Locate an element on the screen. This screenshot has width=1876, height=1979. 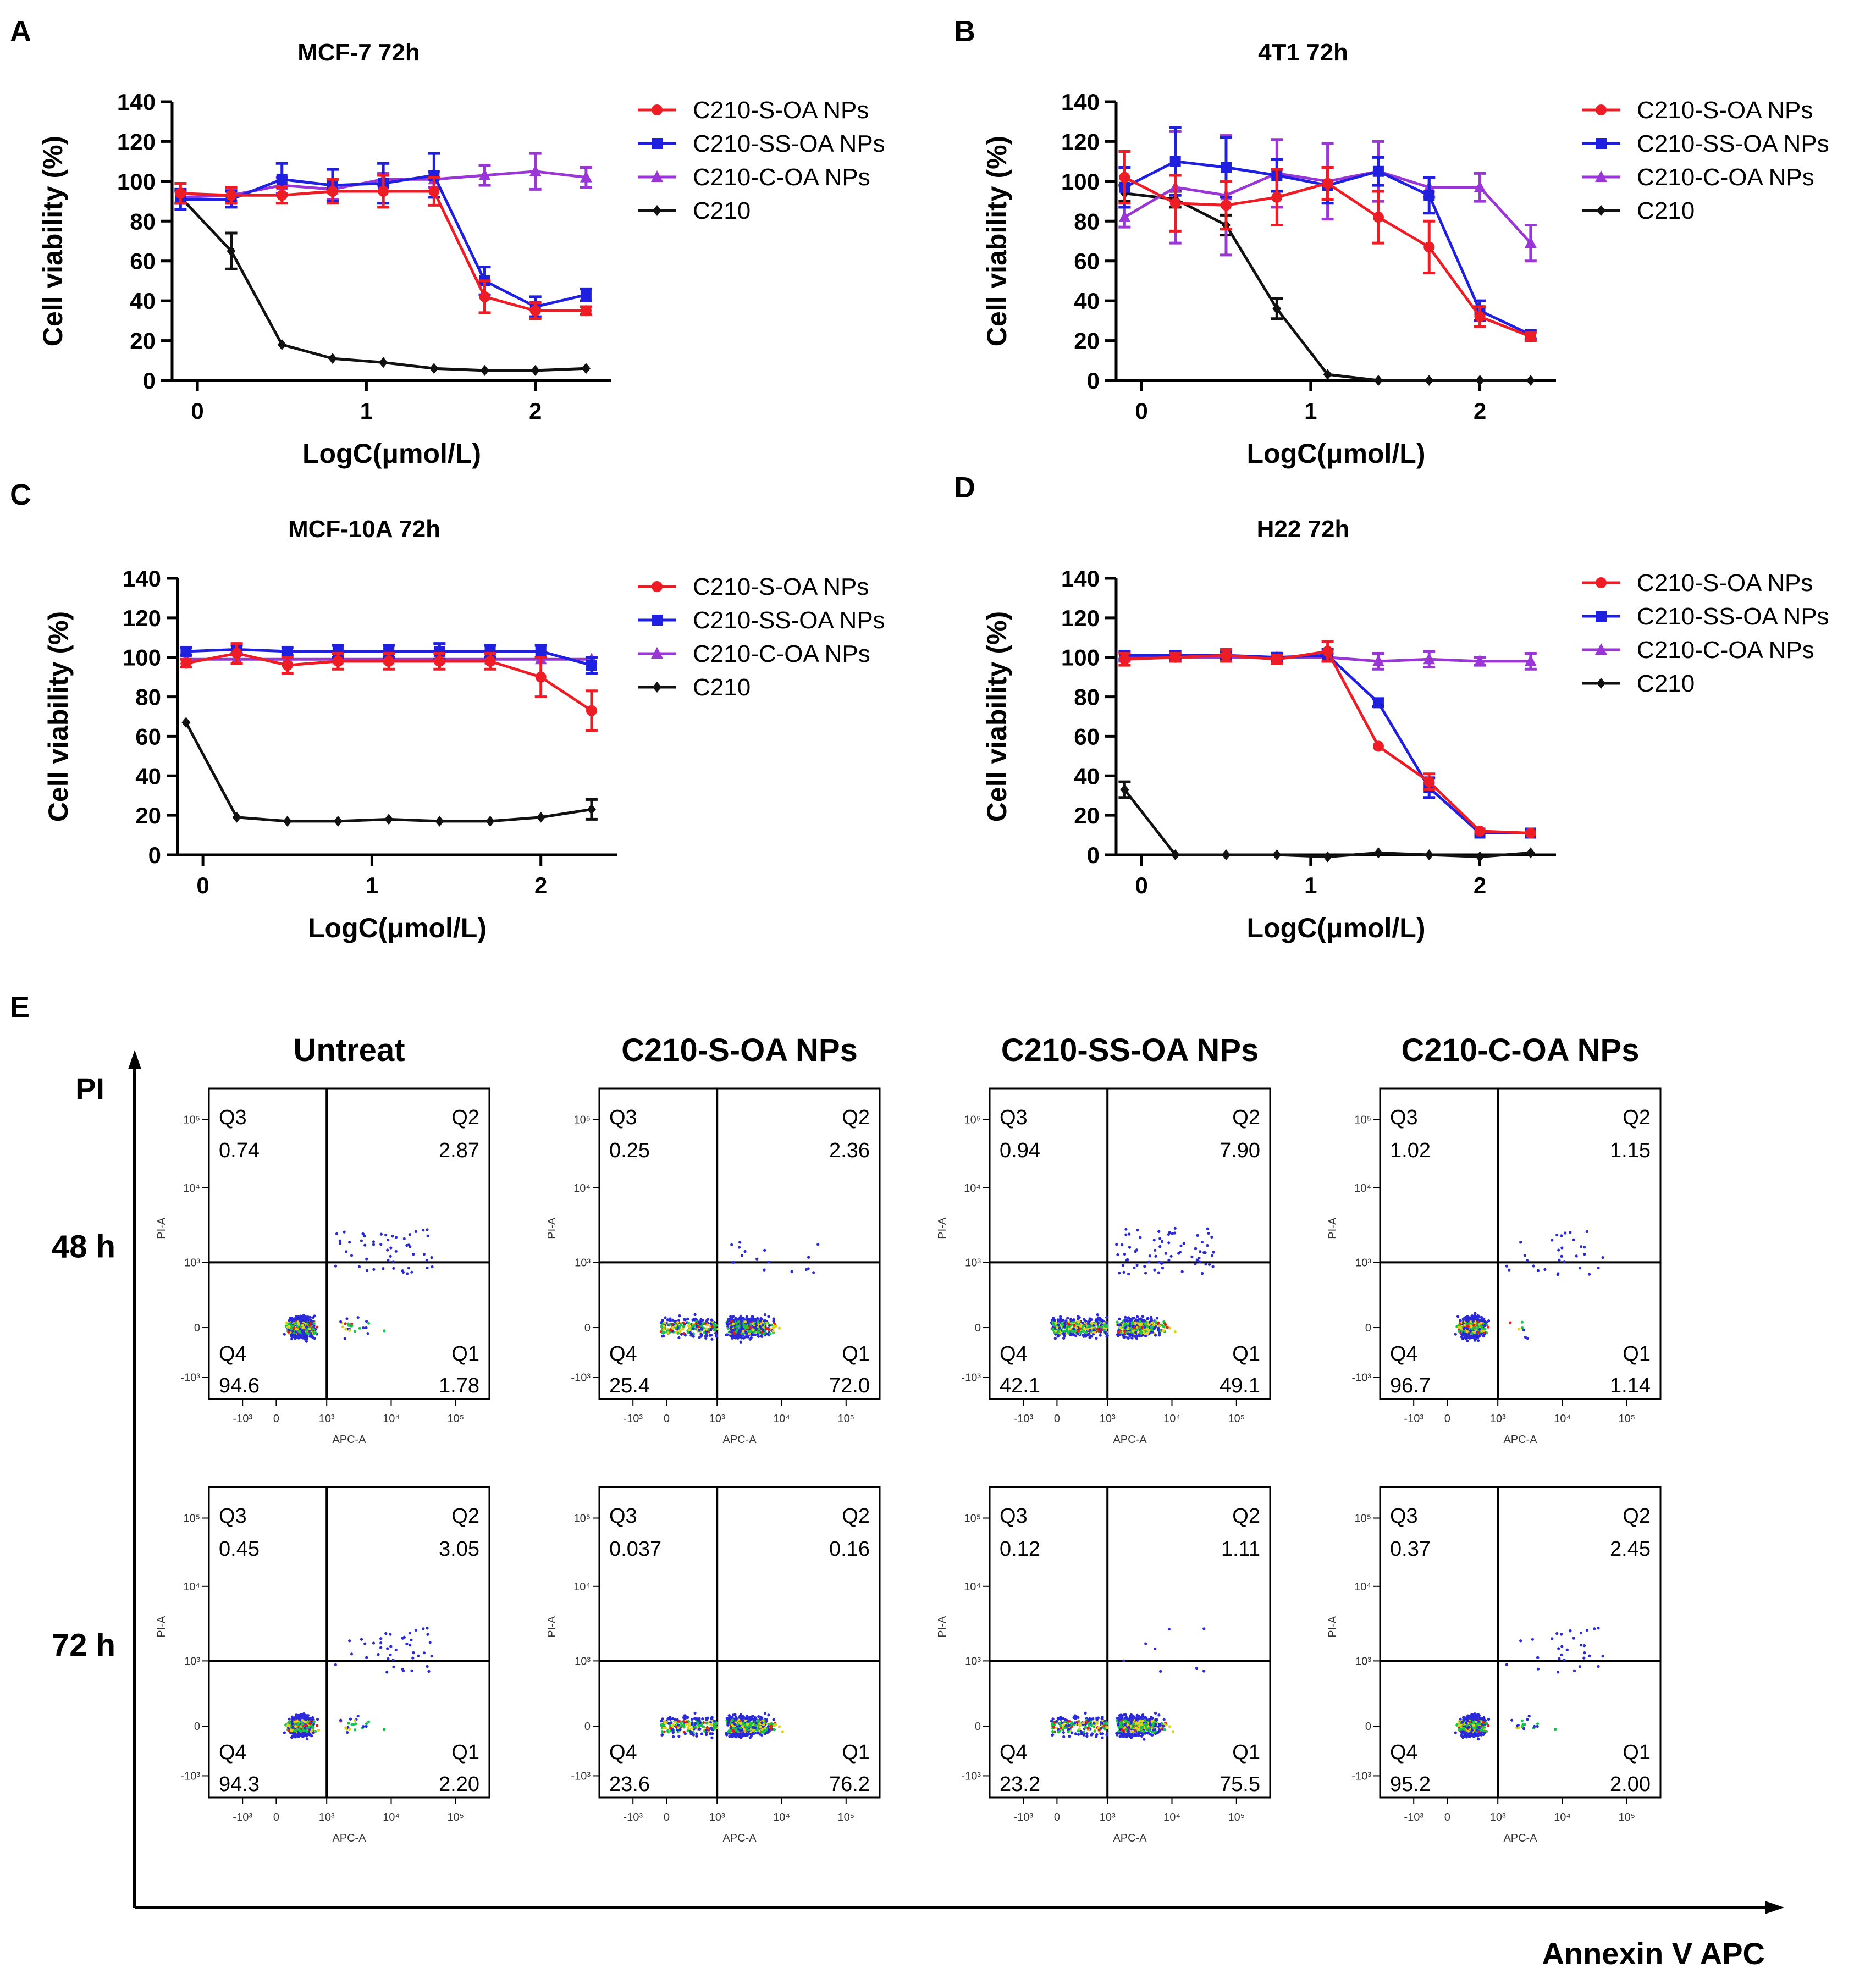
big-x-axis-arrow is located at coordinates (1774, 1907).